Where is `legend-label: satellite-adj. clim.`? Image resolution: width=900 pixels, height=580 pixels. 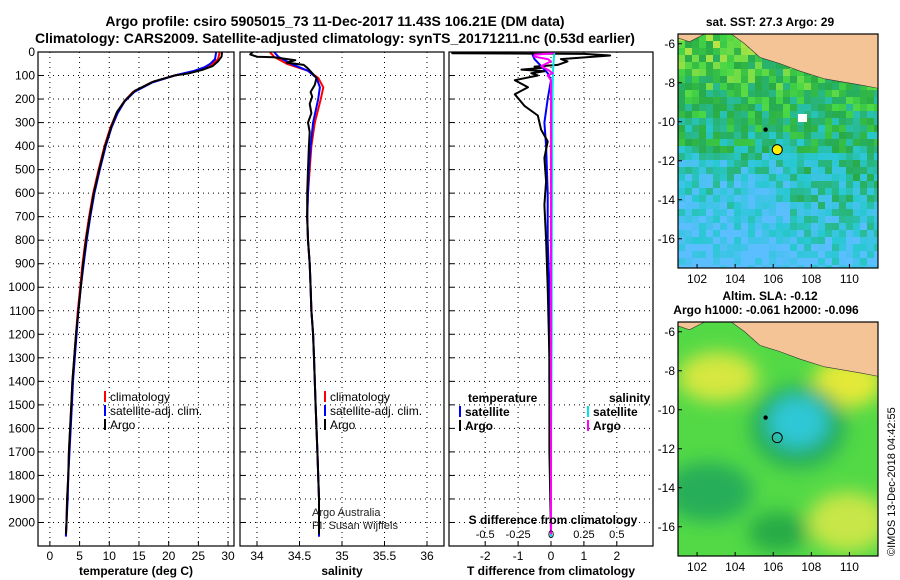
legend-label: satellite-adj. clim. is located at coordinates (156, 411).